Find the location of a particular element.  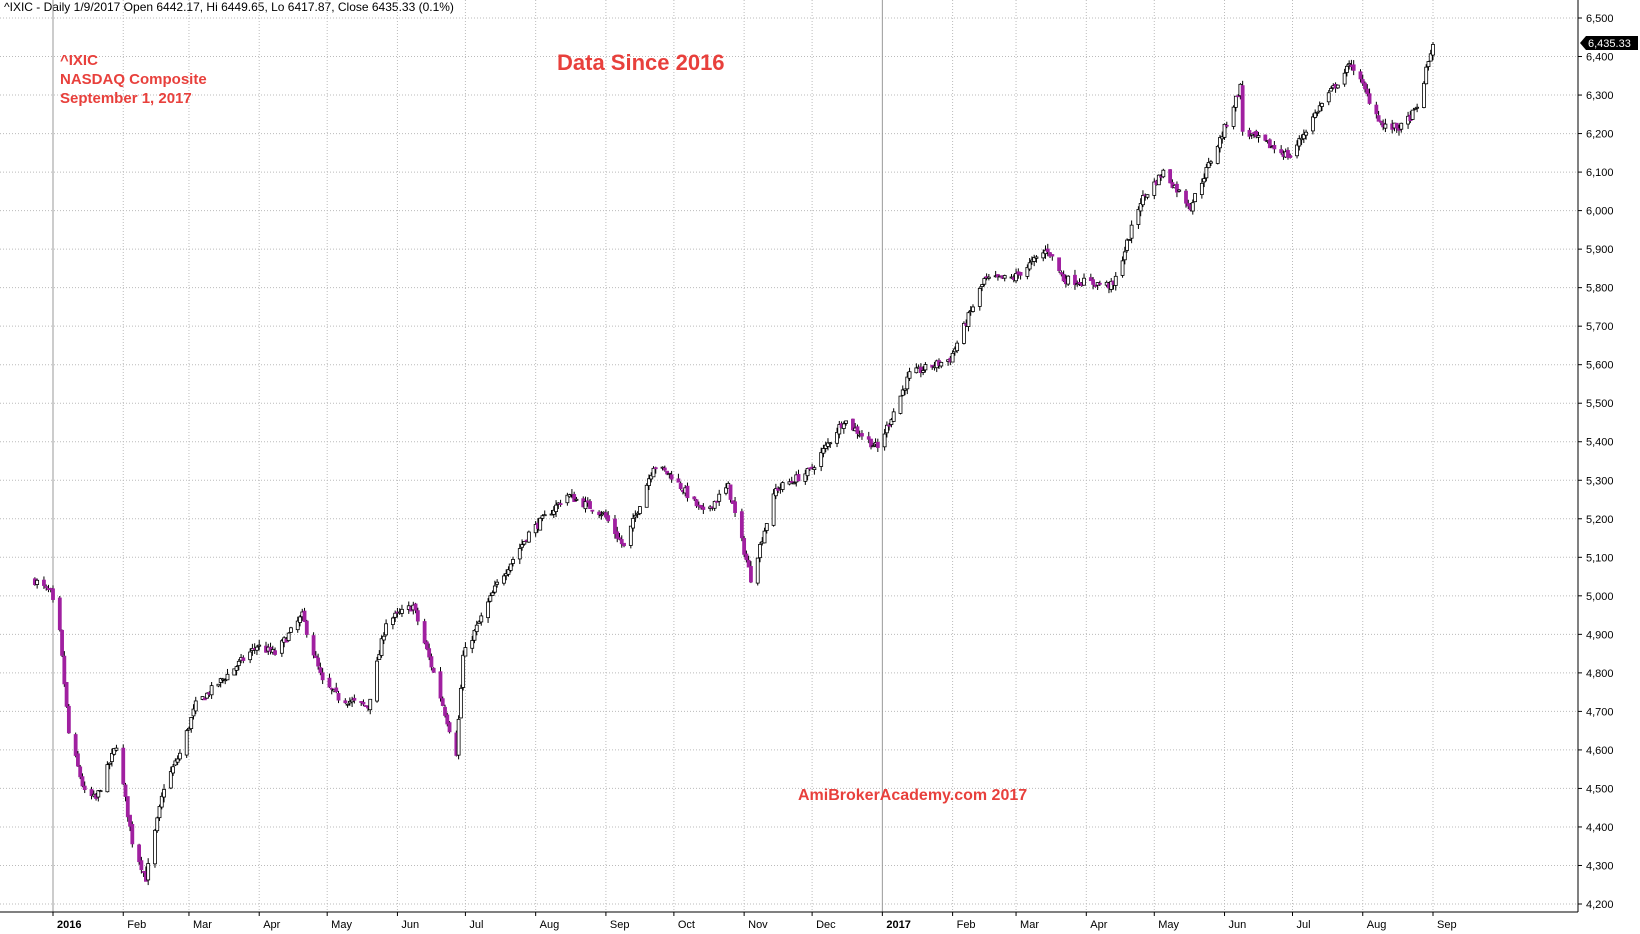

y-tick-label: 5,900 is located at coordinates (1600, 250).